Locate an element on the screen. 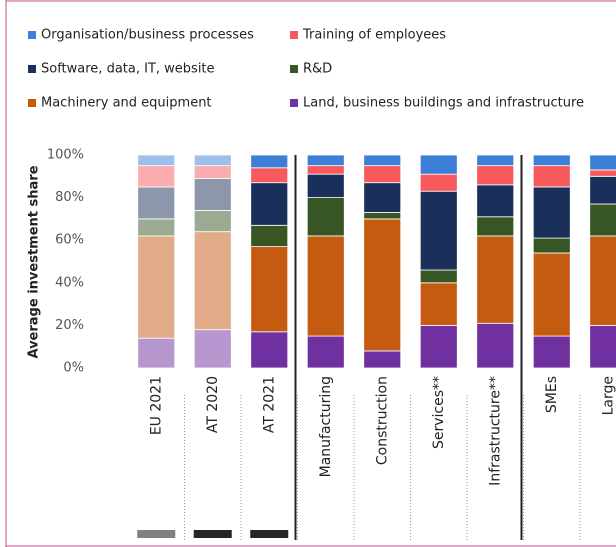 This screenshot has height=547, width=616. x-tick-label: EU 2021 is located at coordinates (156, 405).